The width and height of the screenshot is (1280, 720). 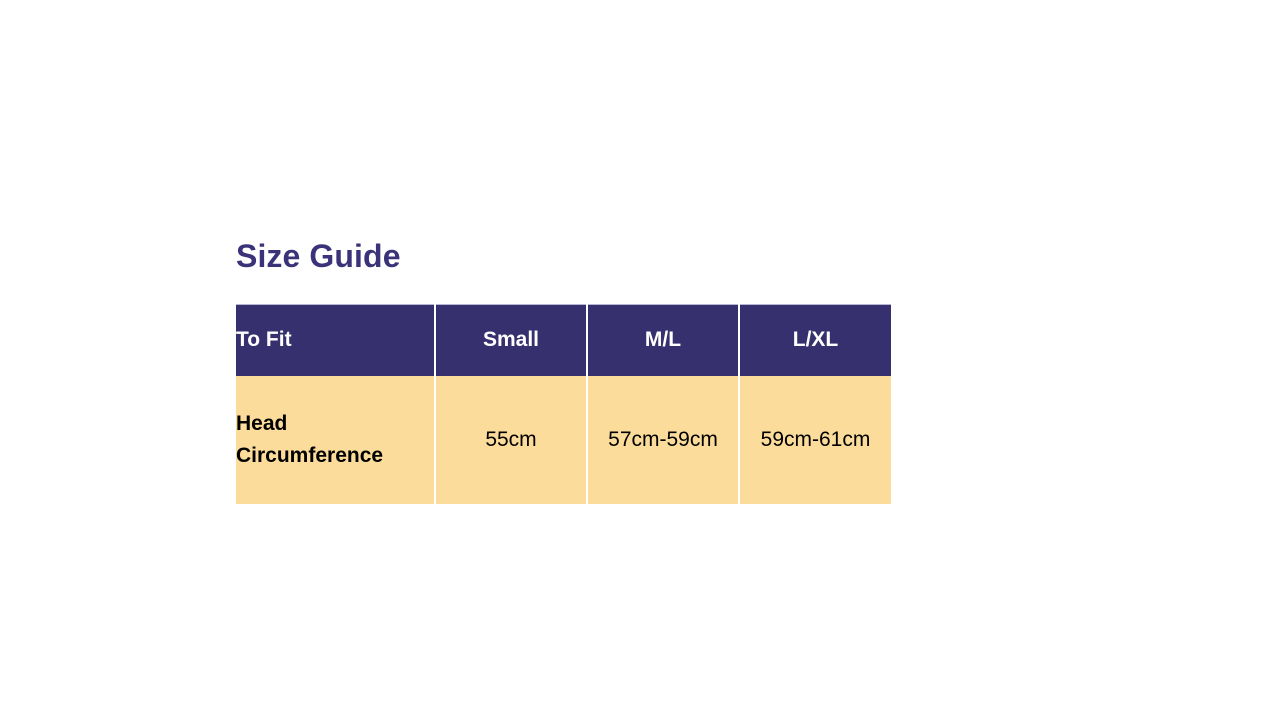 What do you see at coordinates (318, 256) in the screenshot?
I see `page-title: Size Guide` at bounding box center [318, 256].